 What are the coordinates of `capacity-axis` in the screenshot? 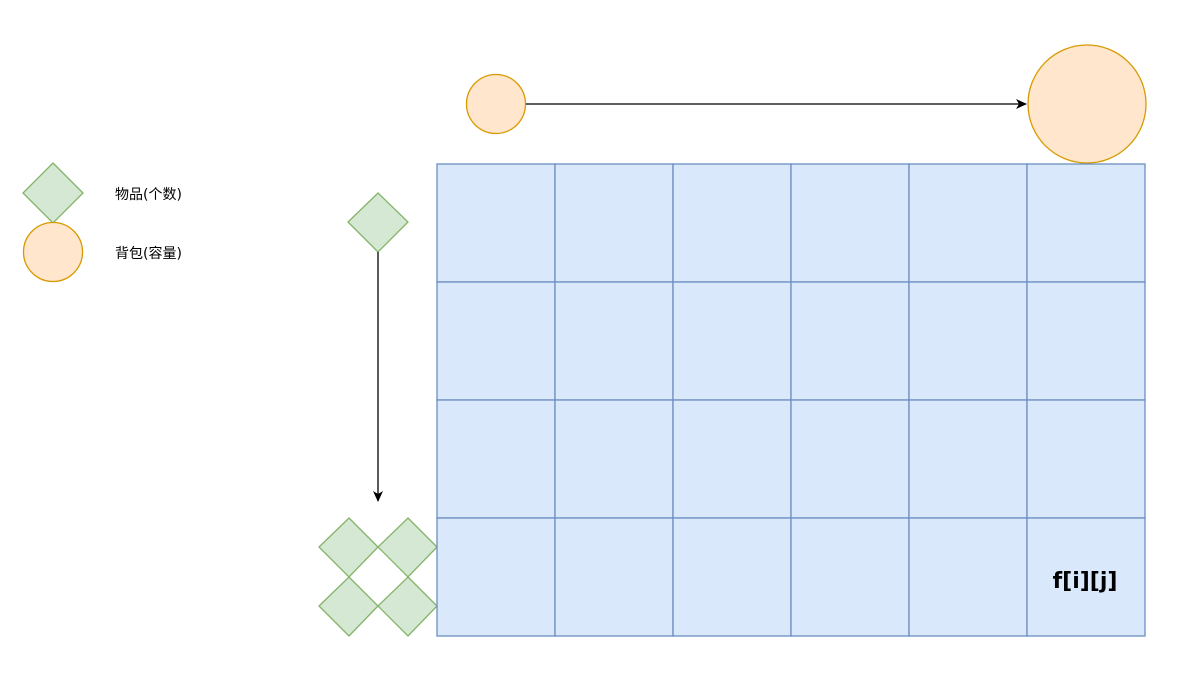 It's located at (806, 104).